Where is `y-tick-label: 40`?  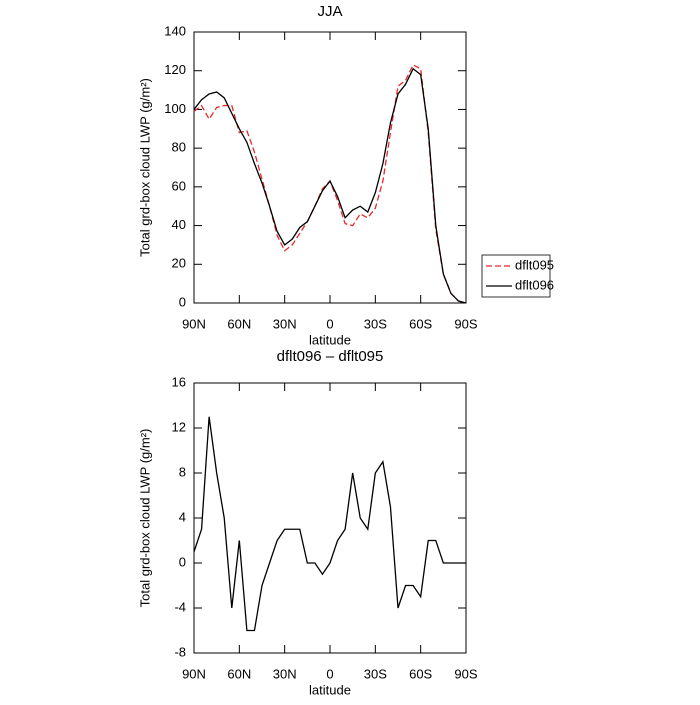
y-tick-label: 40 is located at coordinates (179, 224).